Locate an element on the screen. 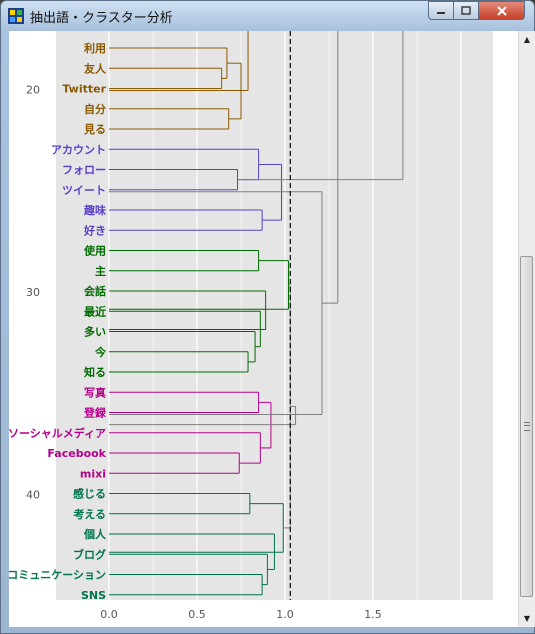  minimize-icon is located at coordinates (441, 12).